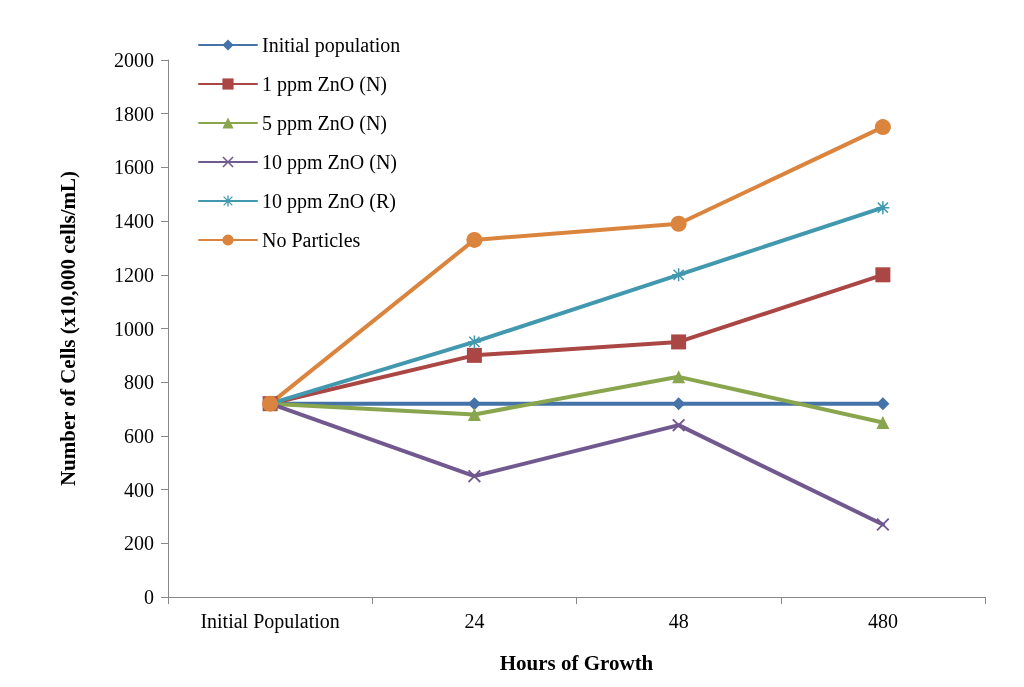 This screenshot has width=1024, height=687. Describe the element at coordinates (139, 489) in the screenshot. I see `y-tick-label: 400` at that location.